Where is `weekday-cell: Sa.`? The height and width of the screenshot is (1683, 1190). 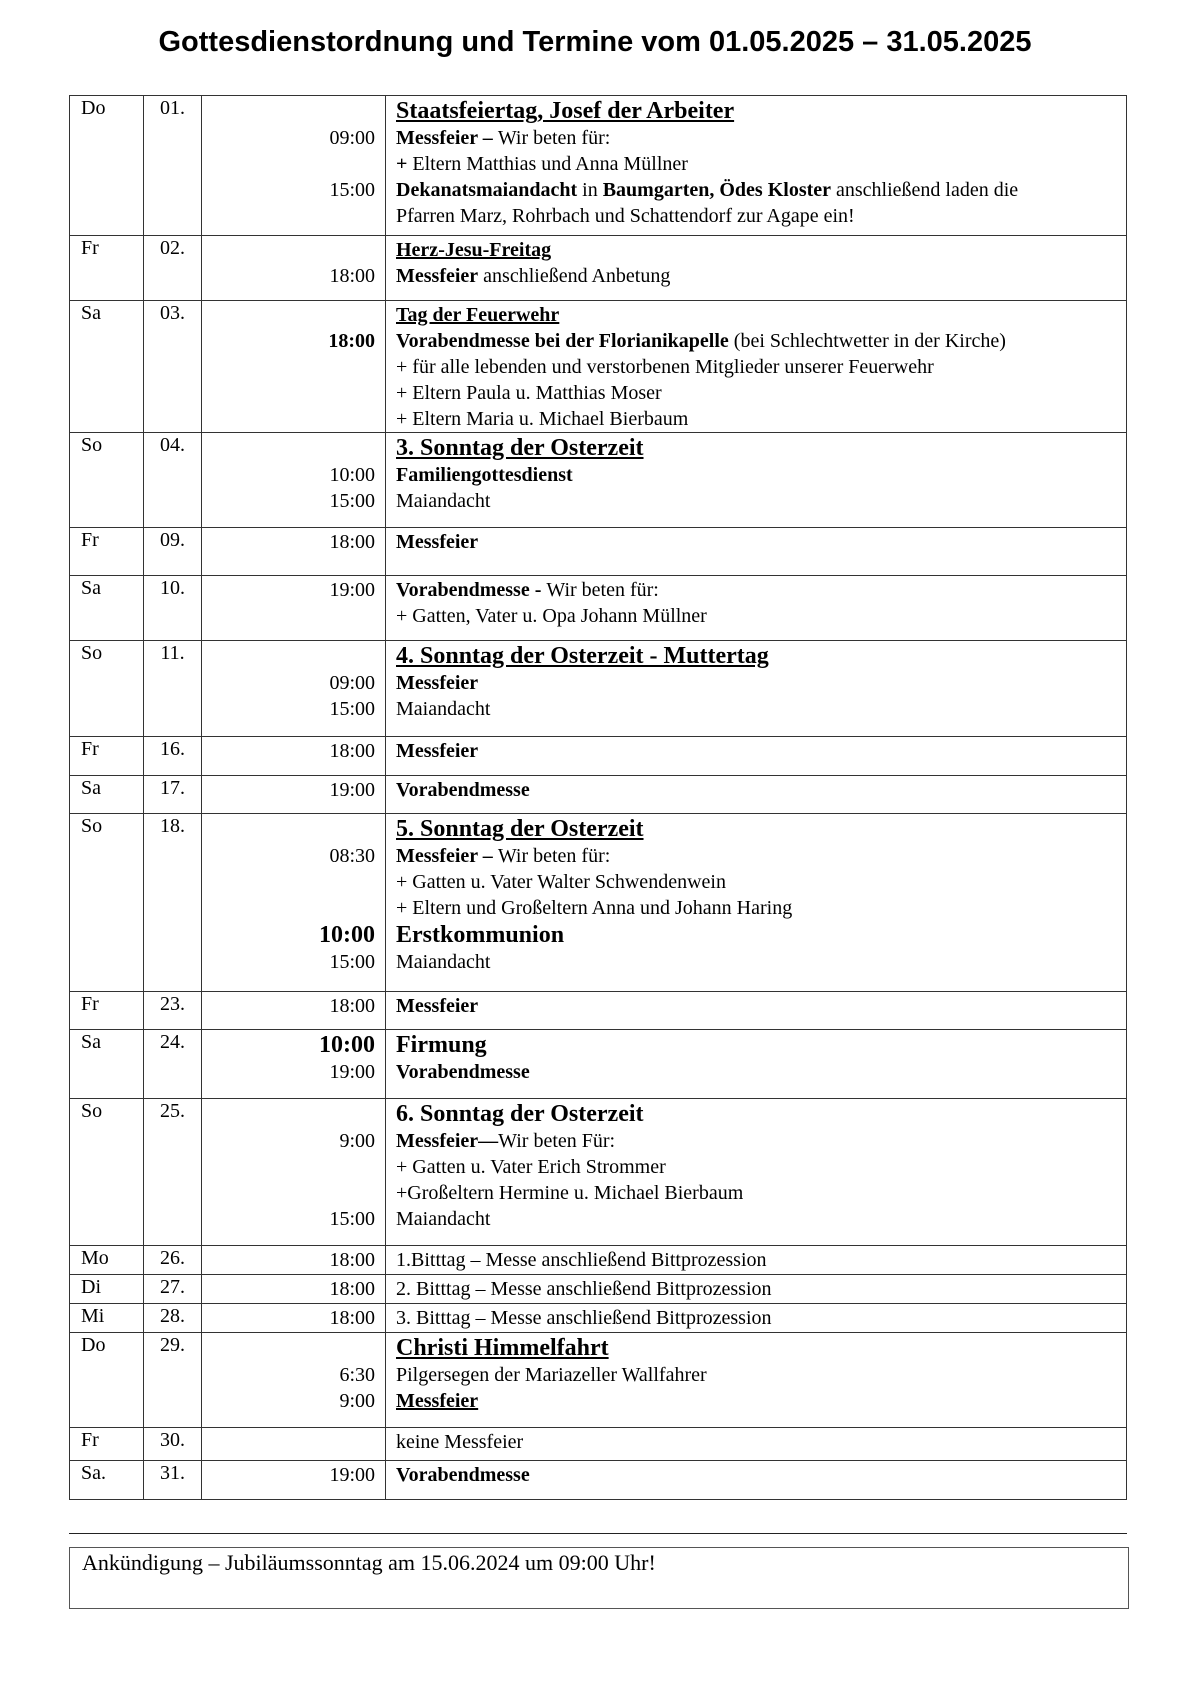
weekday-cell: Sa. is located at coordinates (106, 1480).